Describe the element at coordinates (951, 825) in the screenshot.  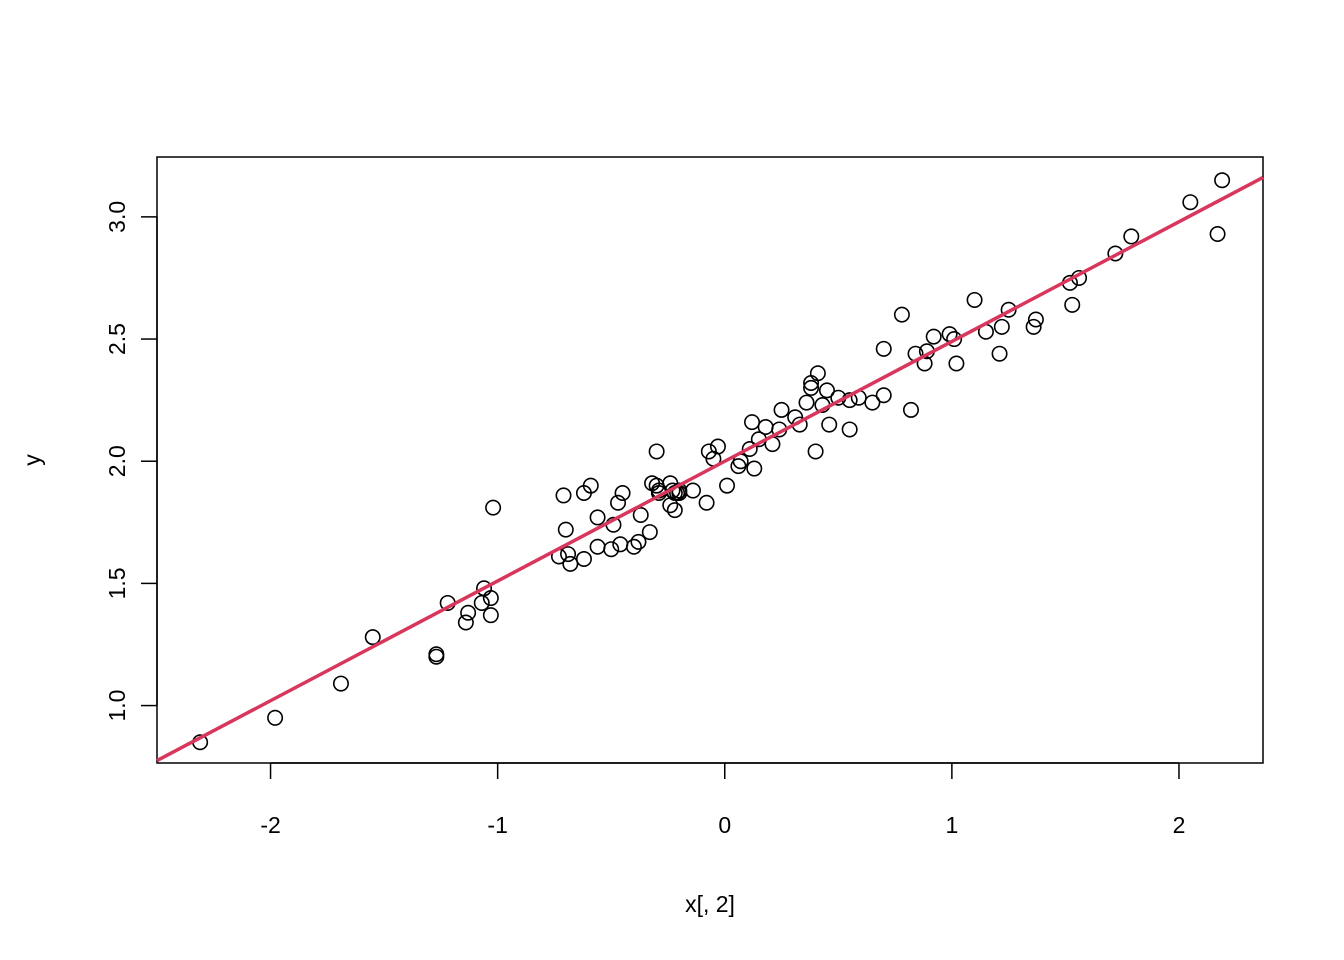
I see `x-tick-label: 1` at that location.